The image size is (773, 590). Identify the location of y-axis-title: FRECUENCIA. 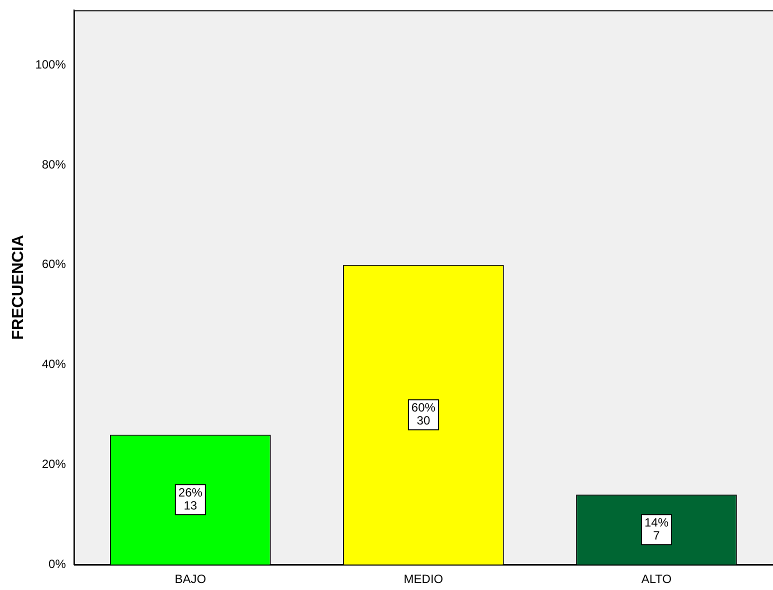
(19, 287).